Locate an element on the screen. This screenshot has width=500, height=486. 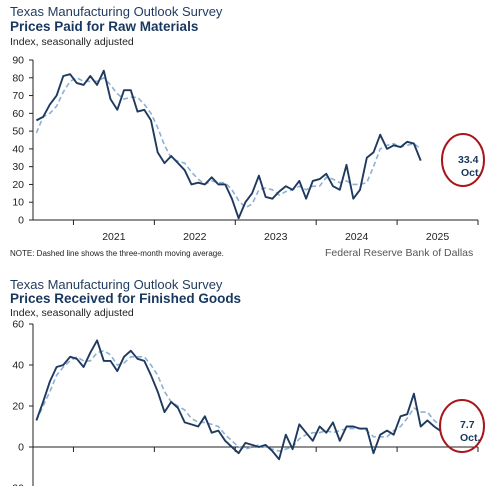
chart-title: Prices Received for Finished Goods is located at coordinates (126, 298).